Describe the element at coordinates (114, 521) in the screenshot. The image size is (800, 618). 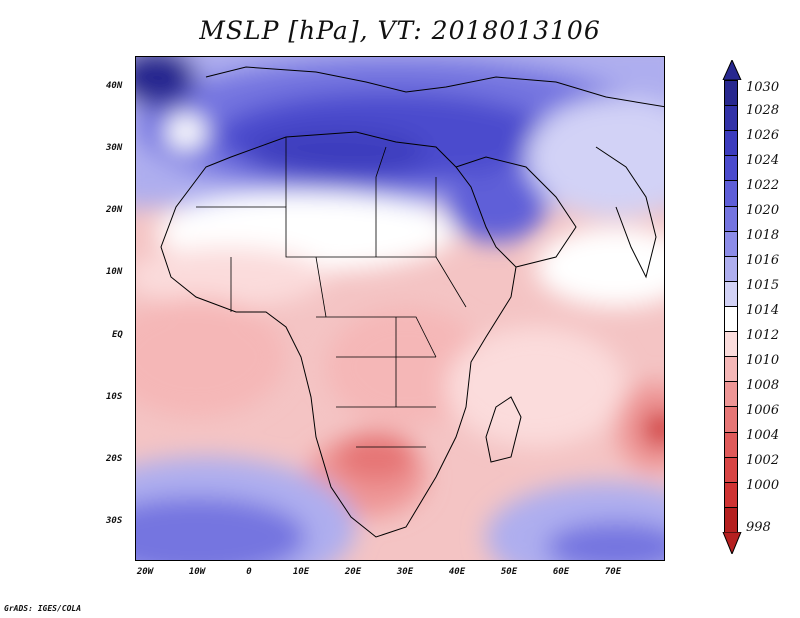
I see `y-tick-30s: 30S` at that location.